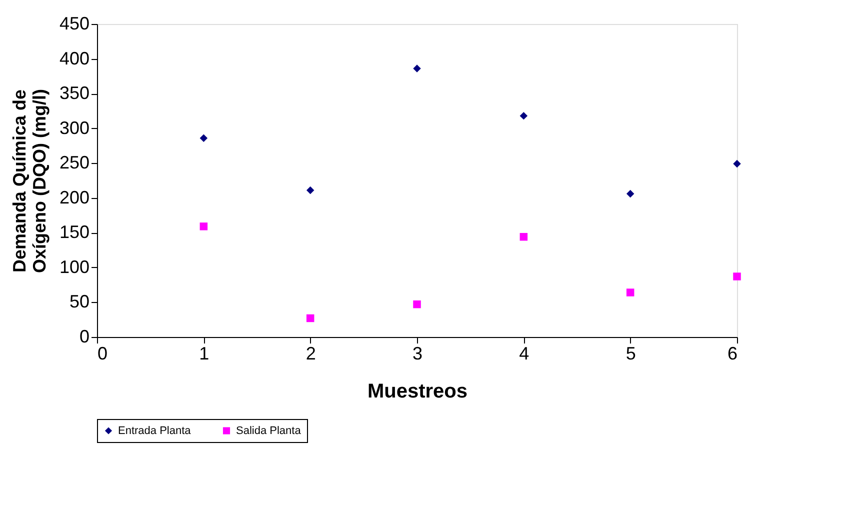  What do you see at coordinates (79, 302) in the screenshot?
I see `y-tick-label: 50` at bounding box center [79, 302].